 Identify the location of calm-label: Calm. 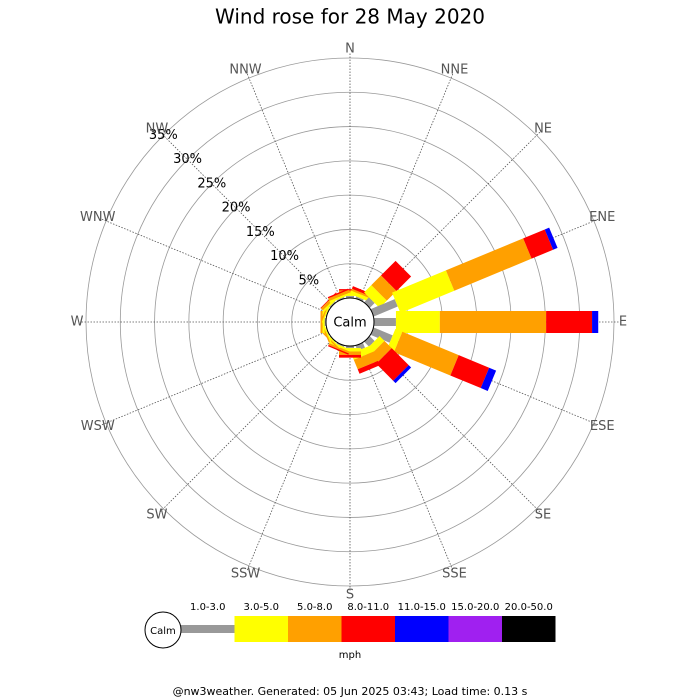
(349, 323).